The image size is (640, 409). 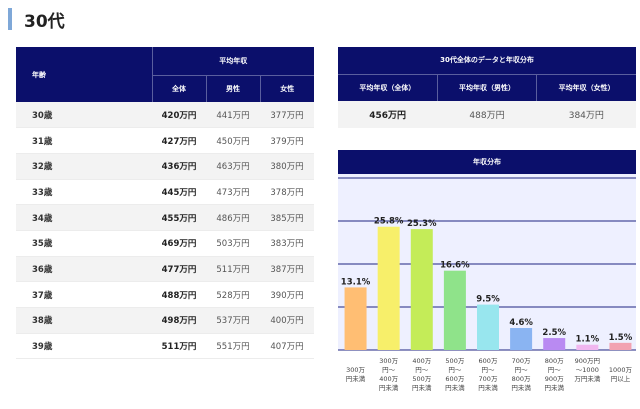 What do you see at coordinates (179, 88) in the screenshot?
I see `header-total: 全体` at bounding box center [179, 88].